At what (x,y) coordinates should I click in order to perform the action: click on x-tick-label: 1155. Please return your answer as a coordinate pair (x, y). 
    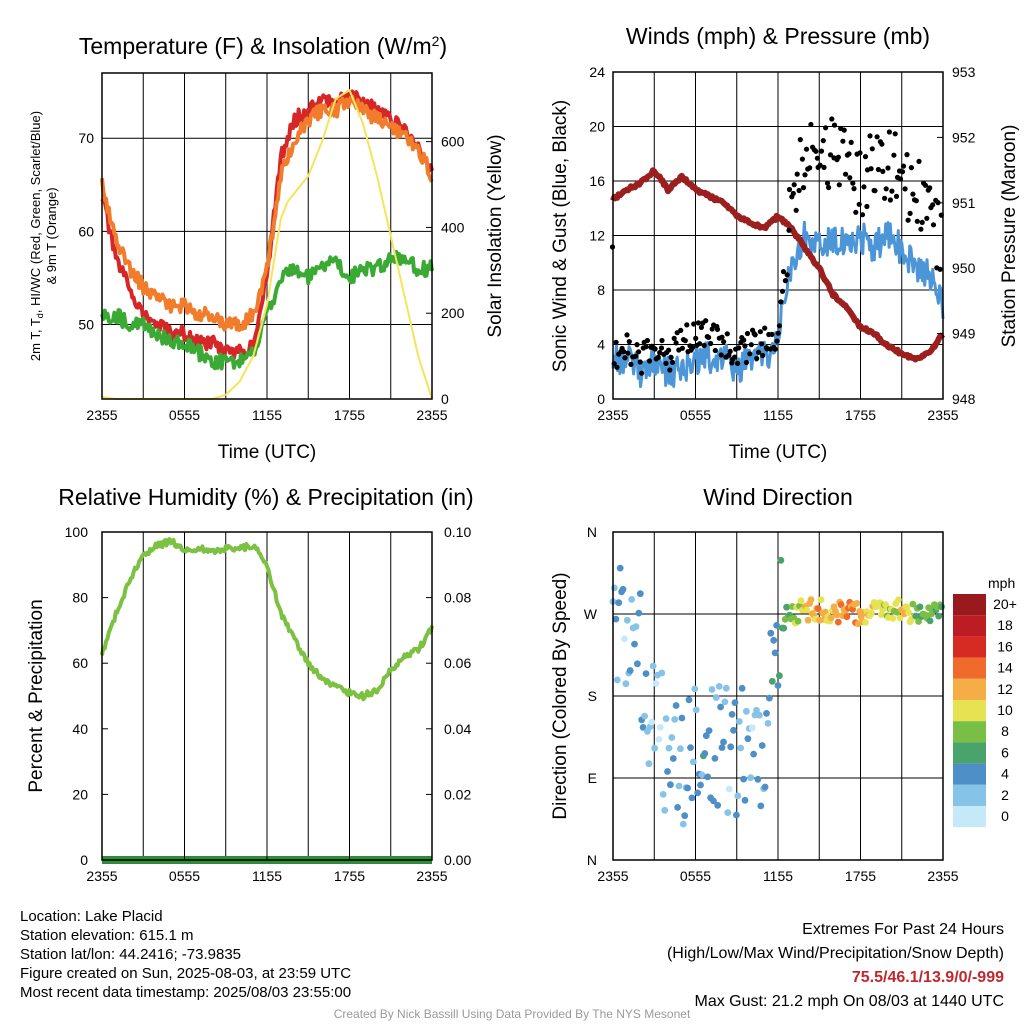
    Looking at the image, I should click on (778, 415).